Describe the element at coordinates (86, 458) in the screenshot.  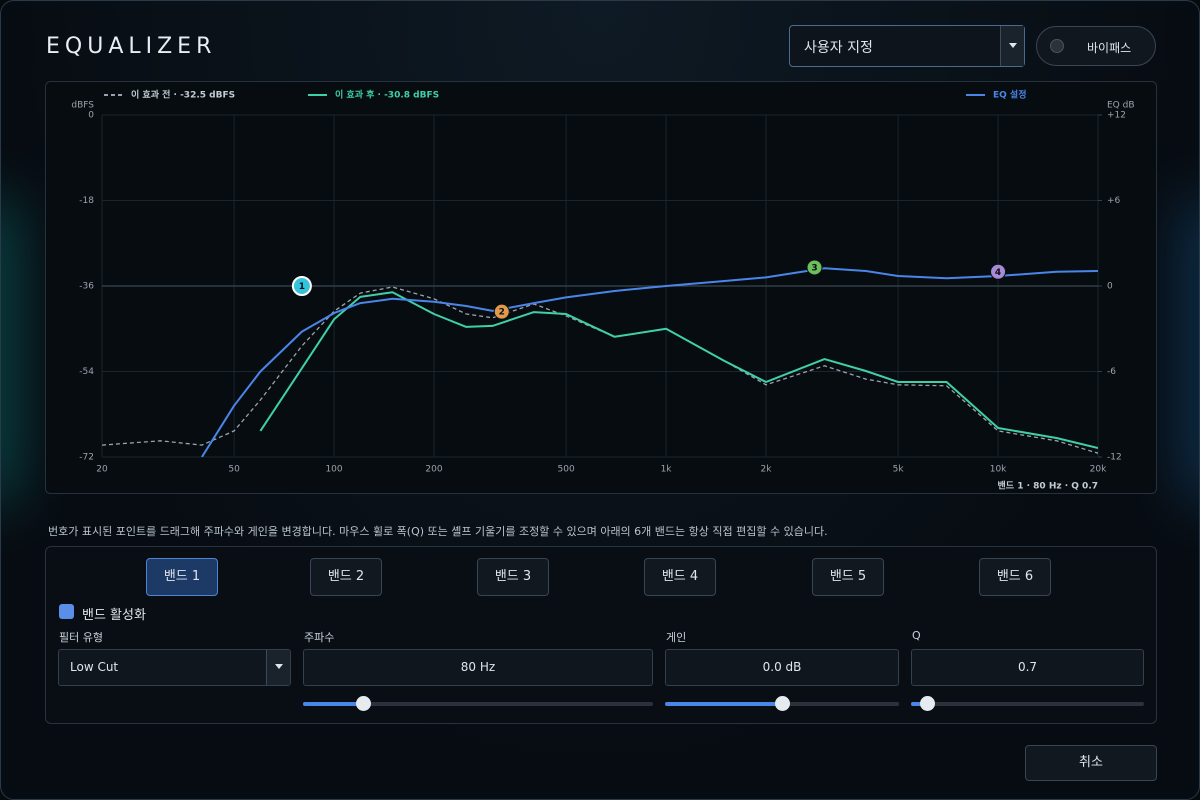
I see `y-tick-label: -72` at that location.